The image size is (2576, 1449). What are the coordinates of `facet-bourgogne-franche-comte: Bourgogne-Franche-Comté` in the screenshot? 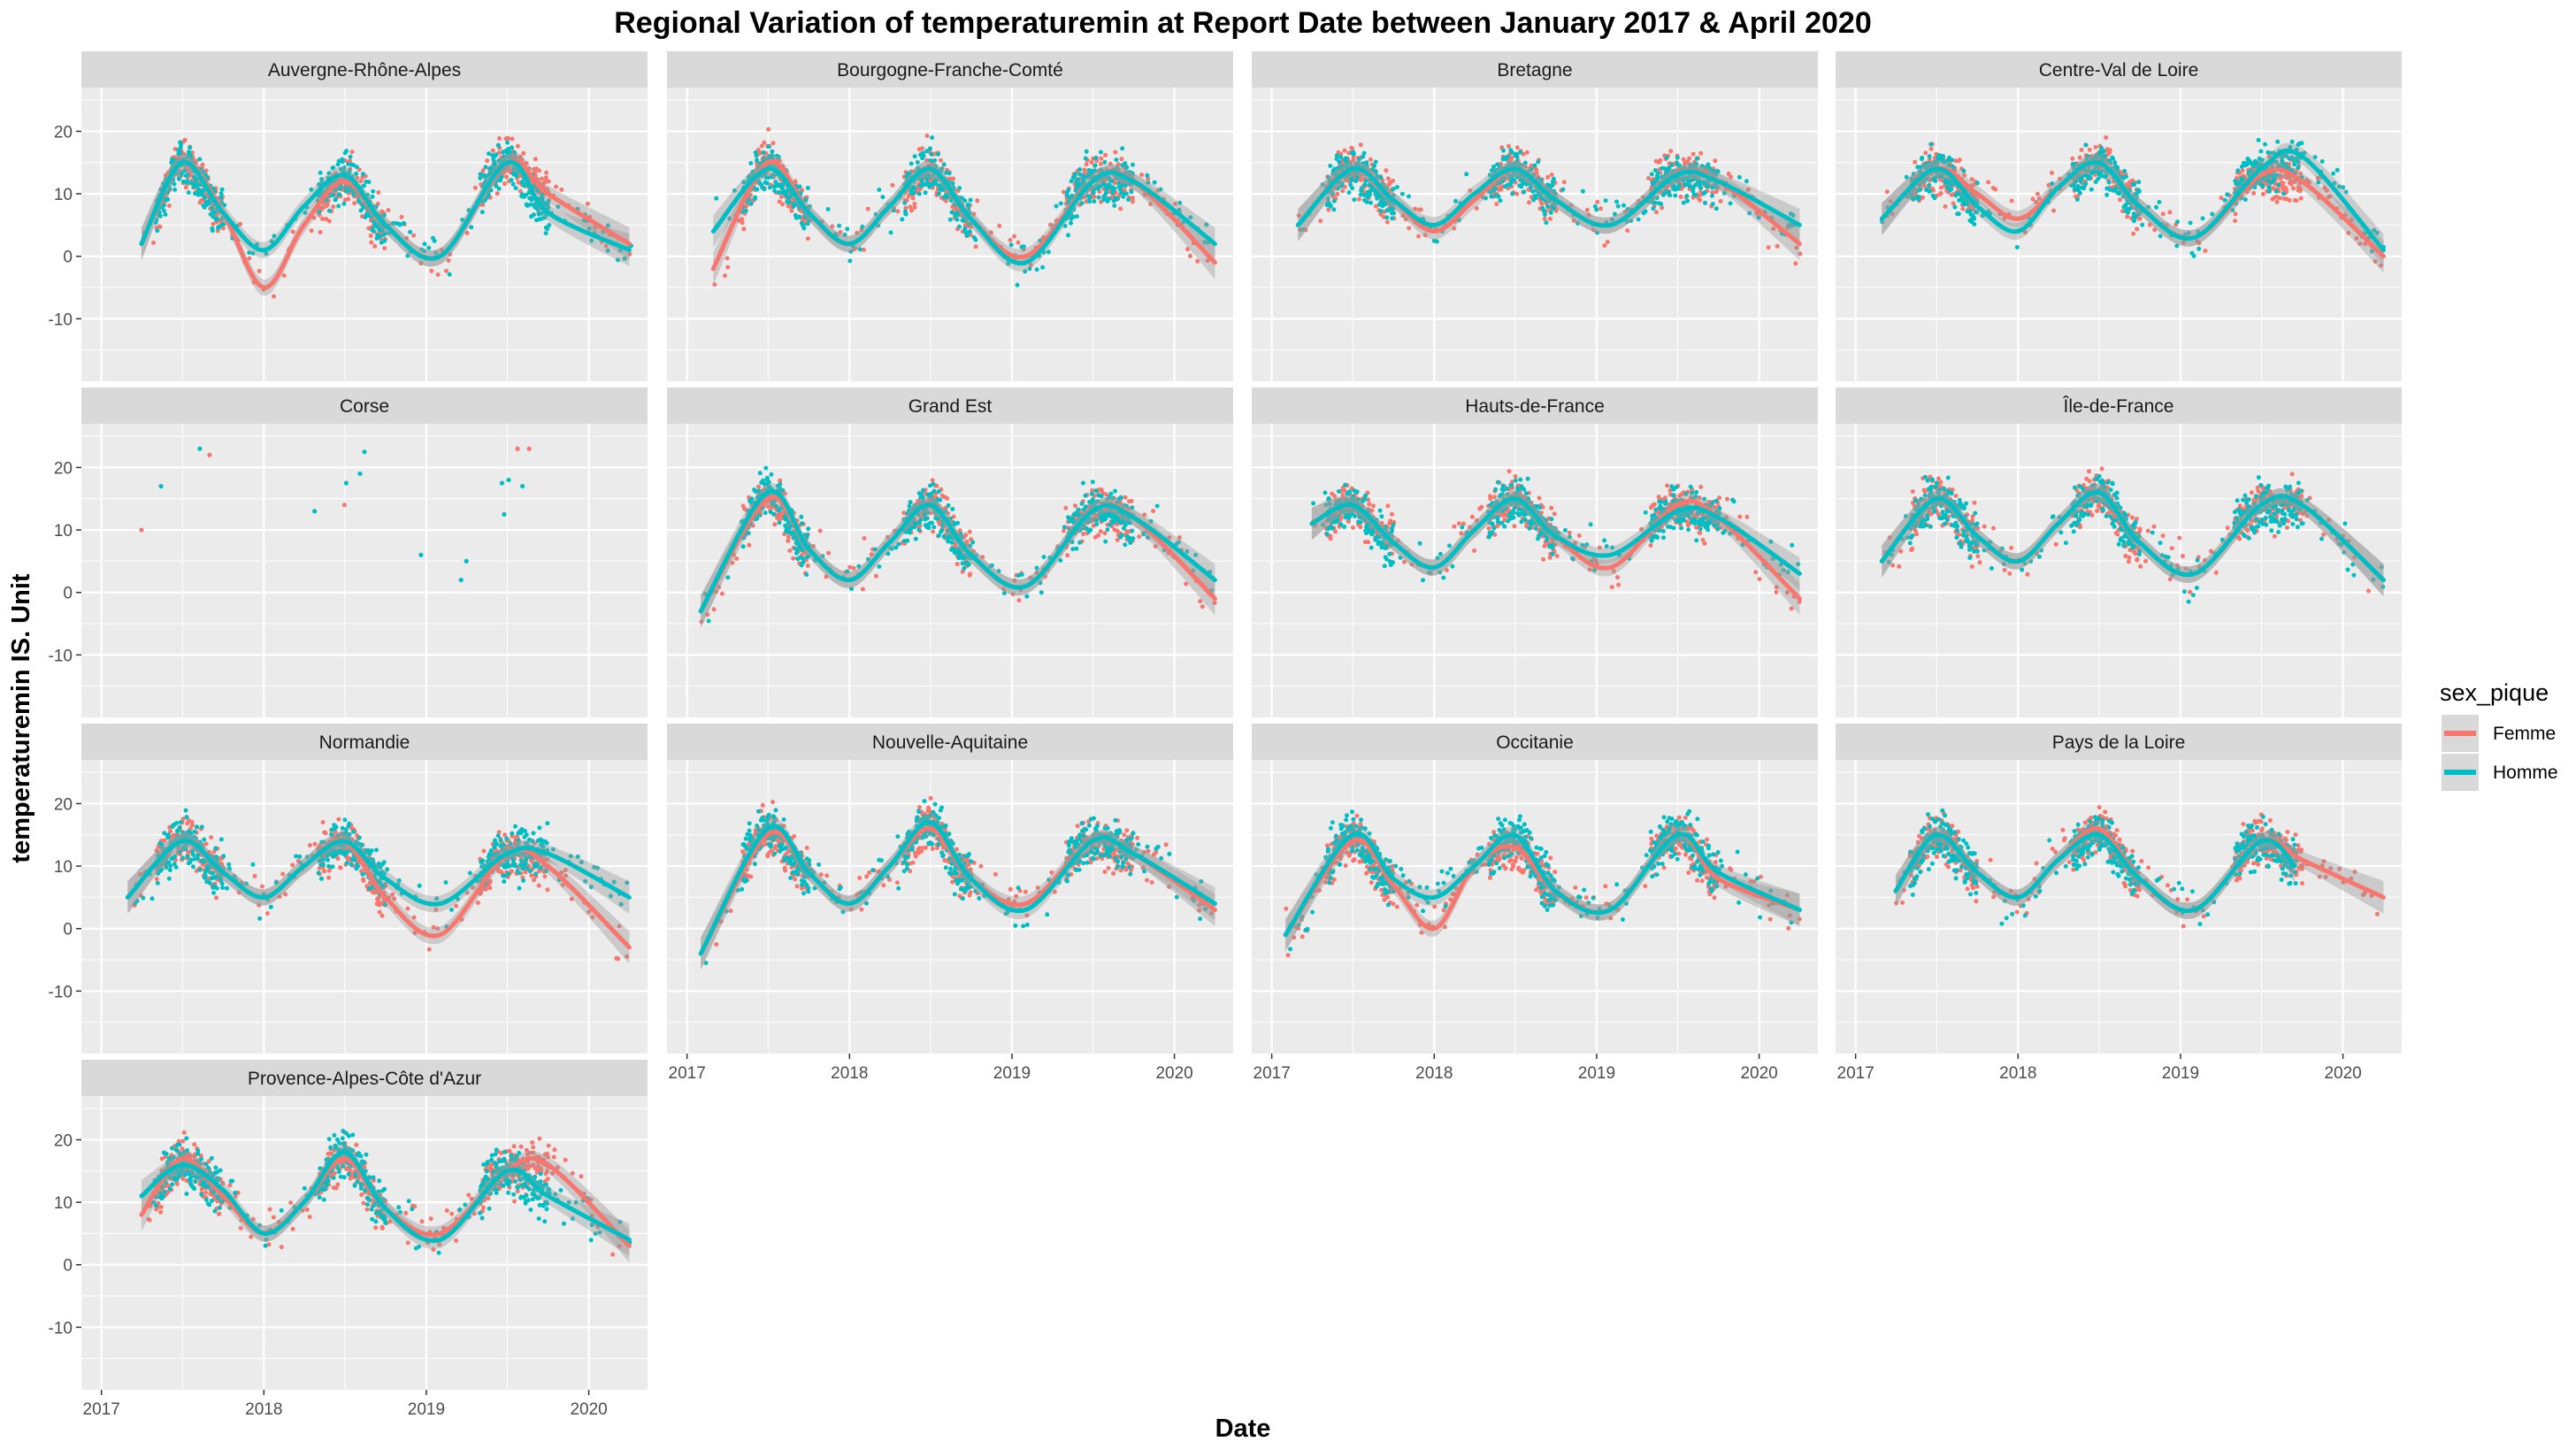 It's located at (950, 216).